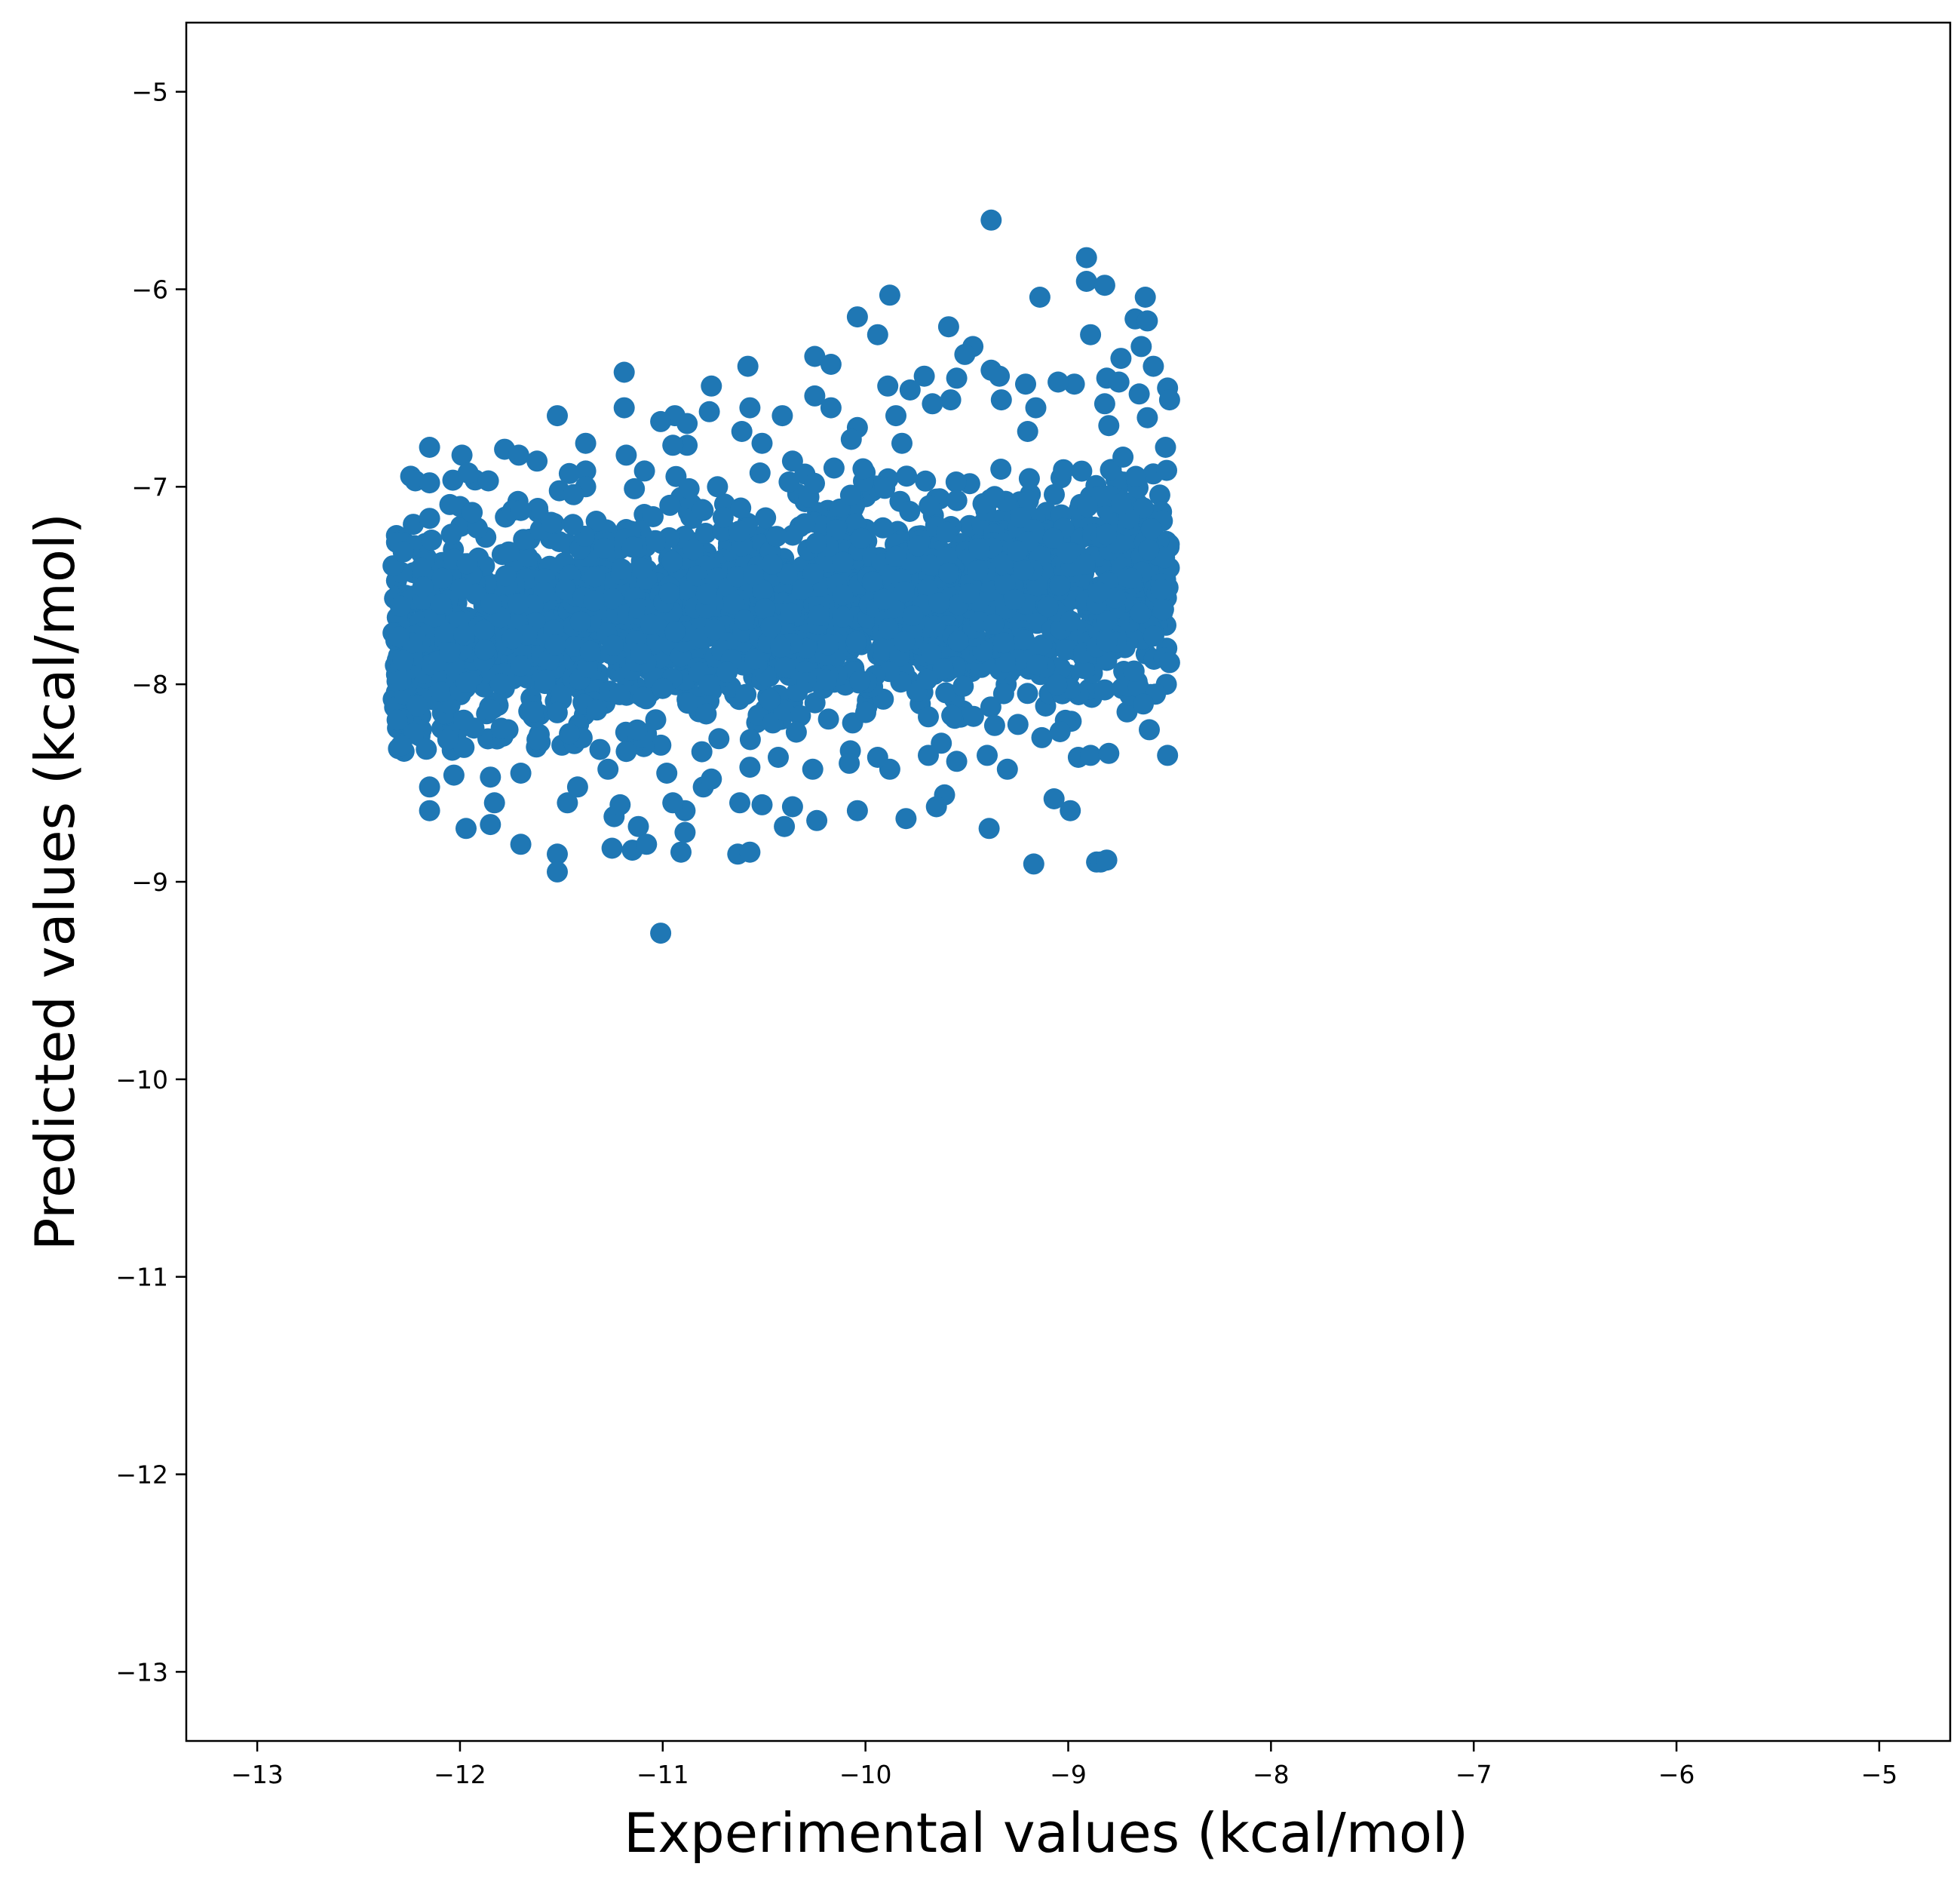 Image resolution: width=1960 pixels, height=1879 pixels. I want to click on y-tick-label: −5, so click(149, 92).